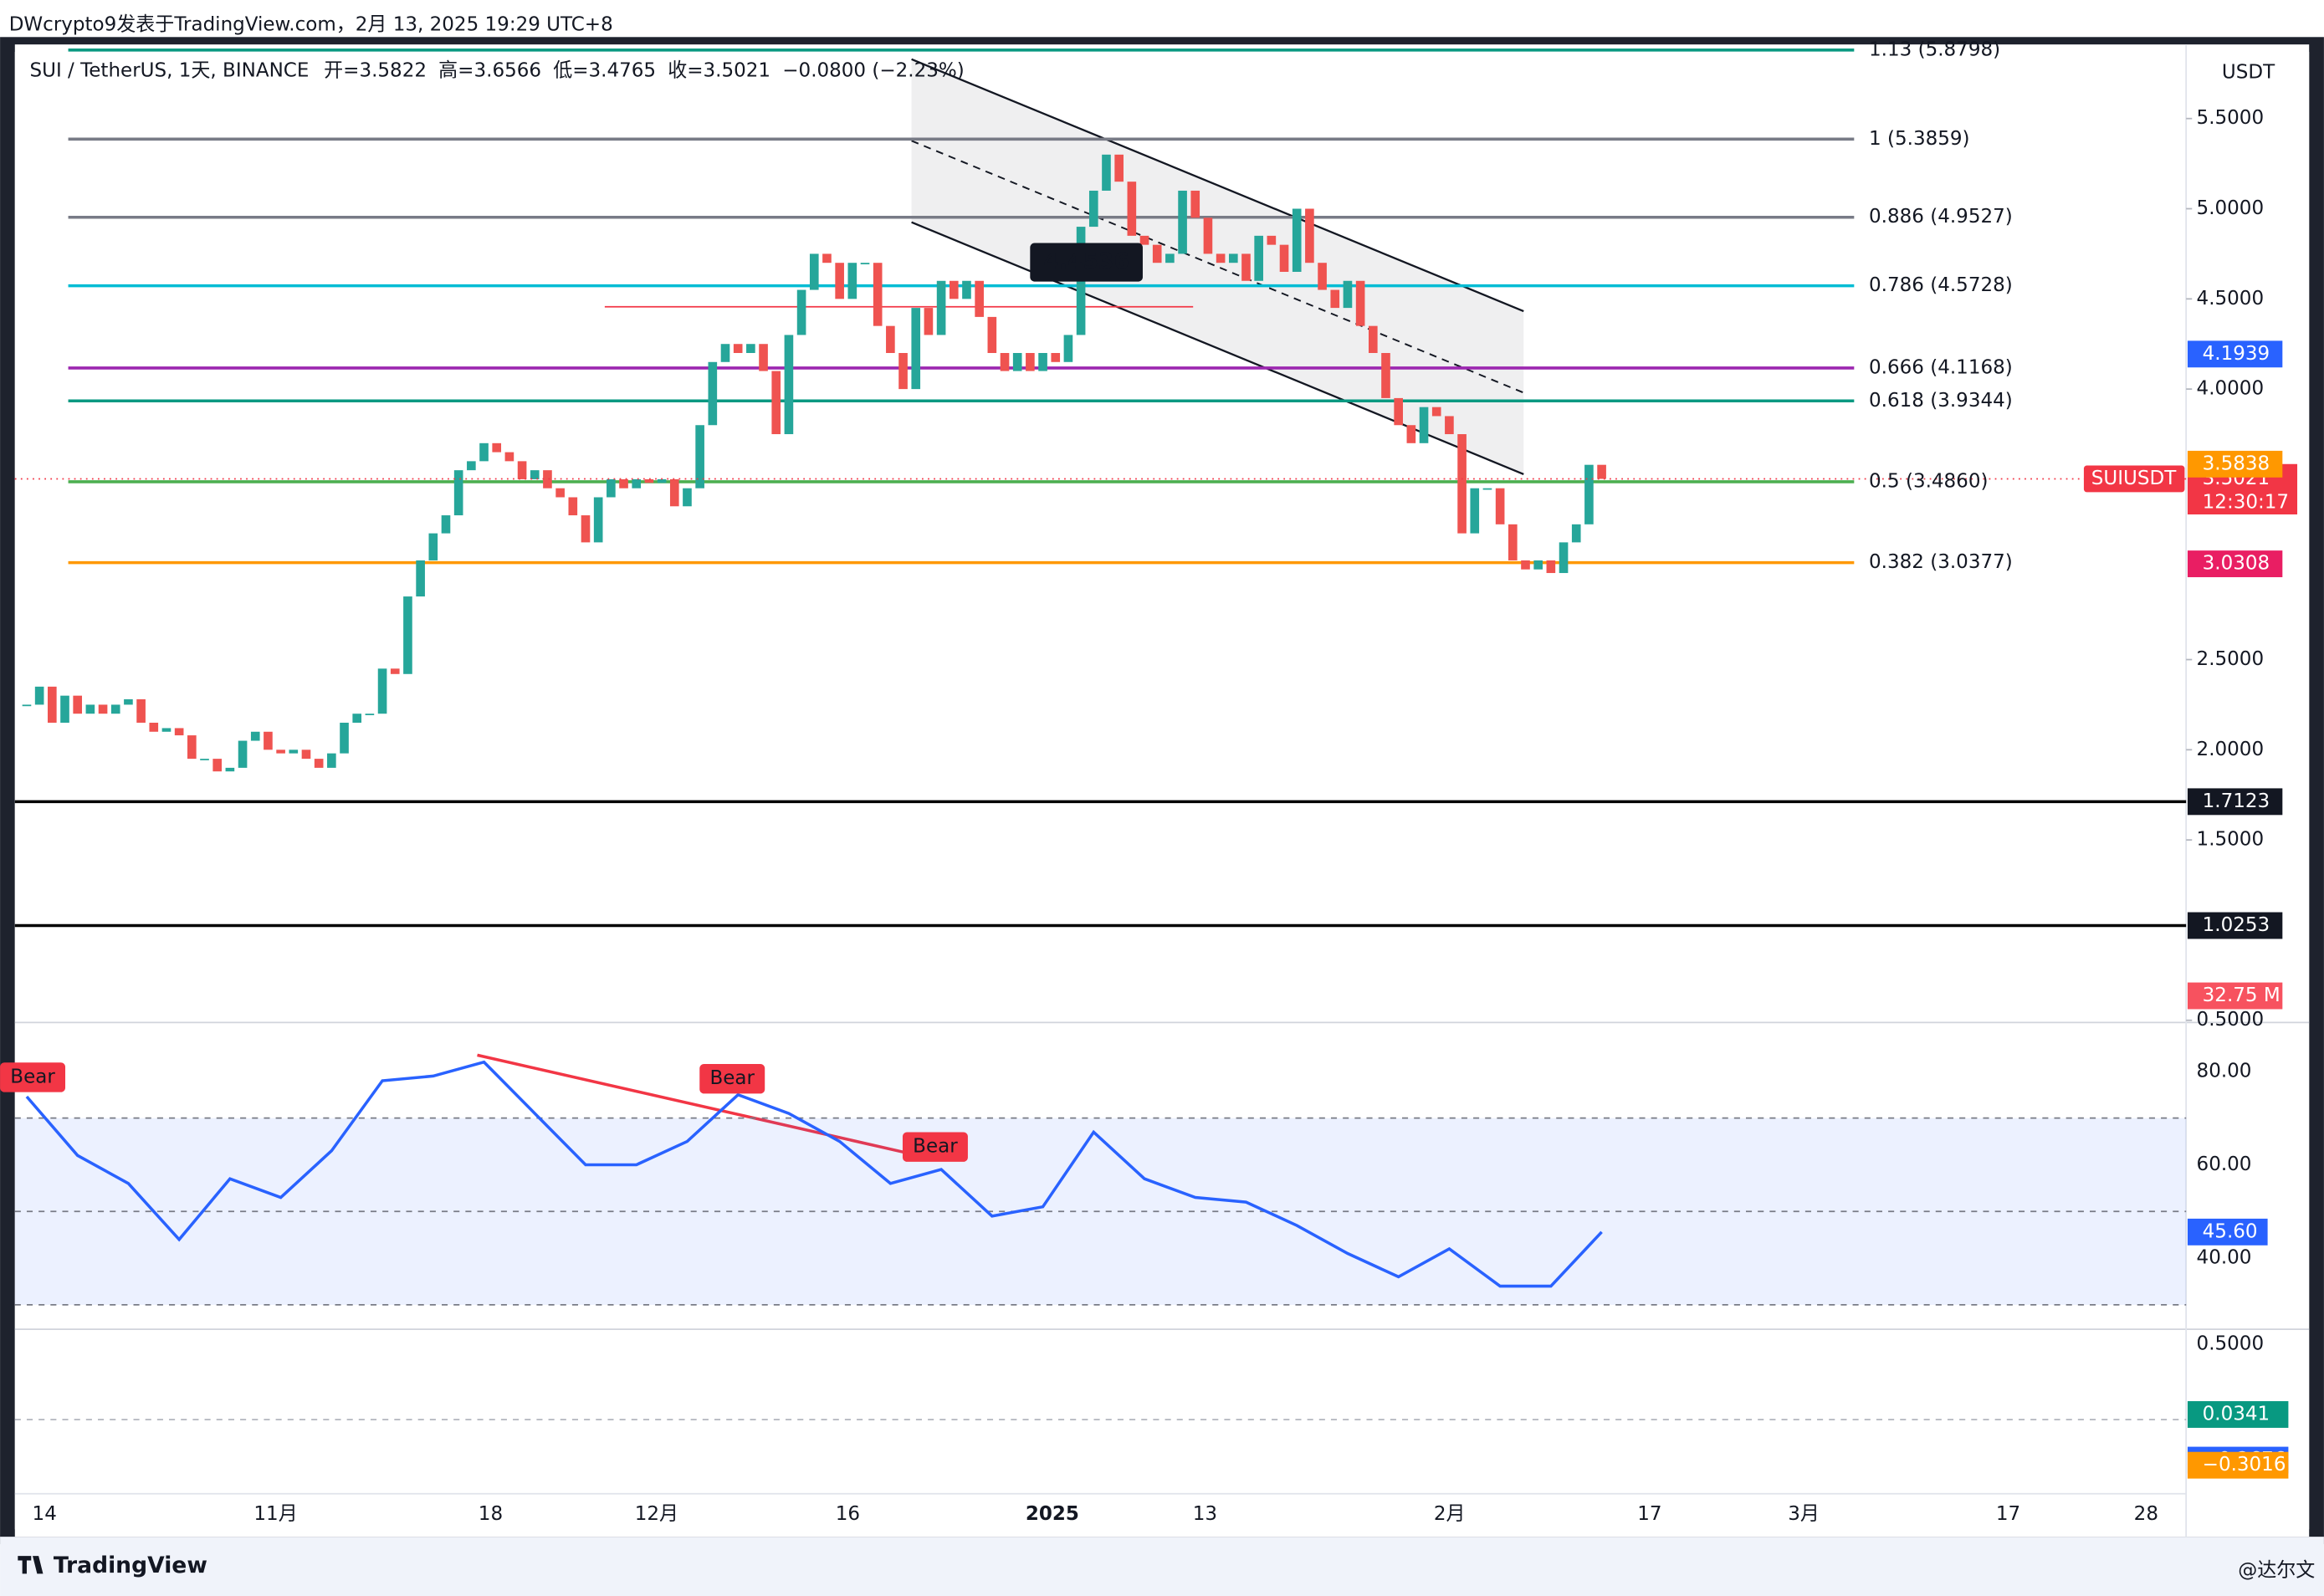 The image size is (2324, 1596). Describe the element at coordinates (2224, 1258) in the screenshot. I see `rsi-tick-label: 40.00` at that location.